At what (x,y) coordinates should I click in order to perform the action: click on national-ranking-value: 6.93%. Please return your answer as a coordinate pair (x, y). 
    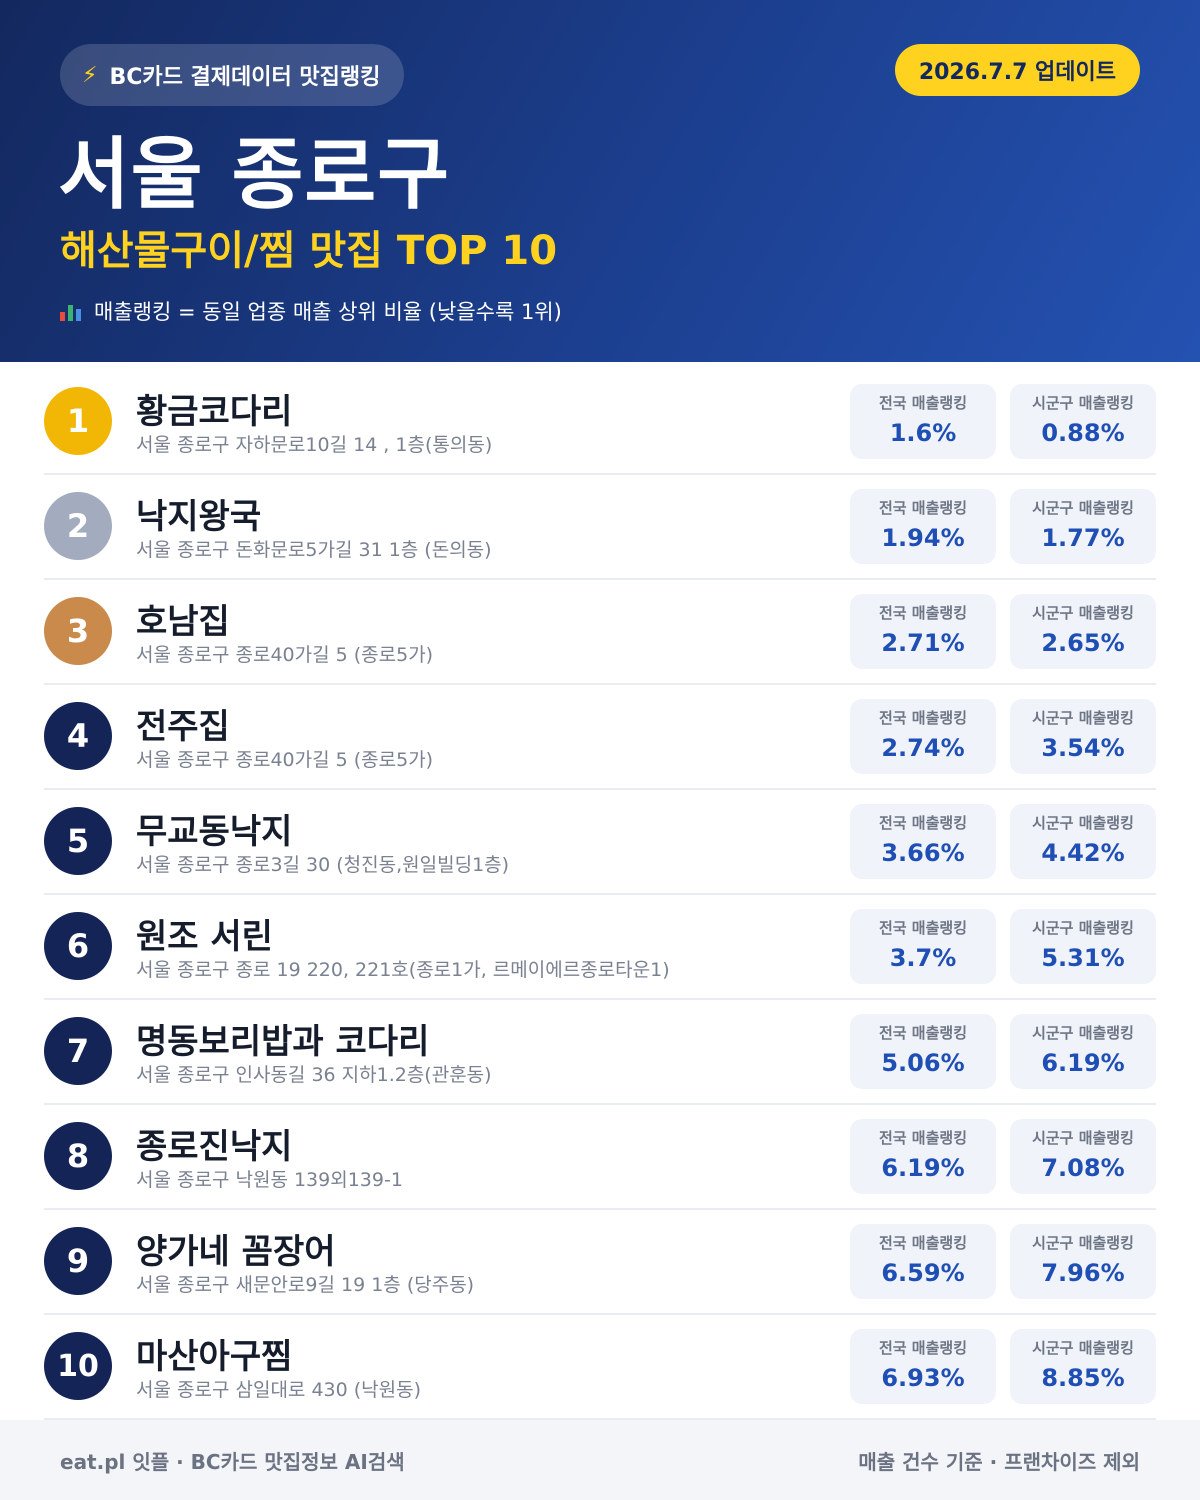
    Looking at the image, I should click on (923, 1378).